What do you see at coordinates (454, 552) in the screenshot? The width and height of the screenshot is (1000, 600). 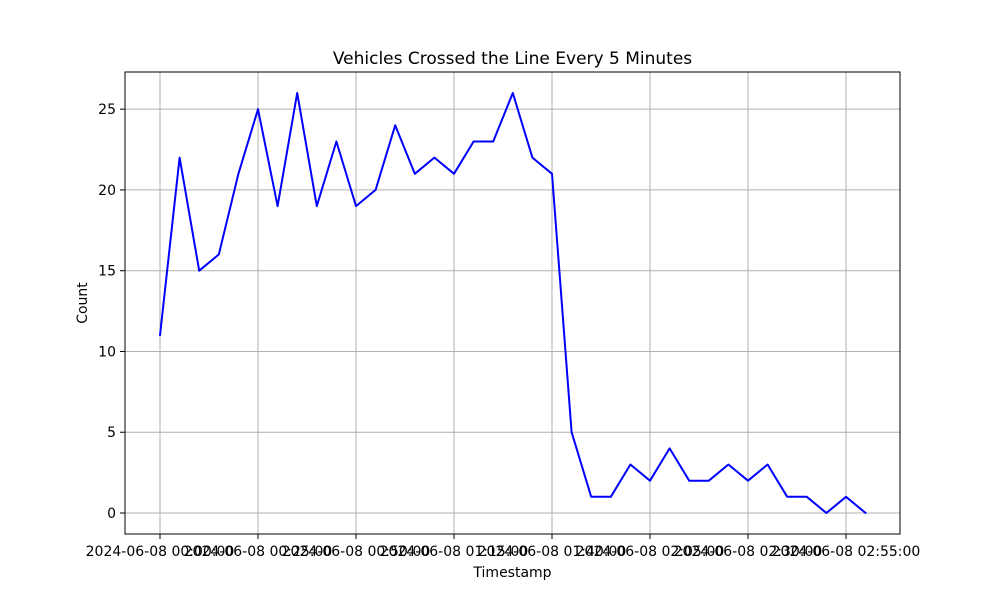 I see `x-tick-label: 2024-06-08 01:15:00` at bounding box center [454, 552].